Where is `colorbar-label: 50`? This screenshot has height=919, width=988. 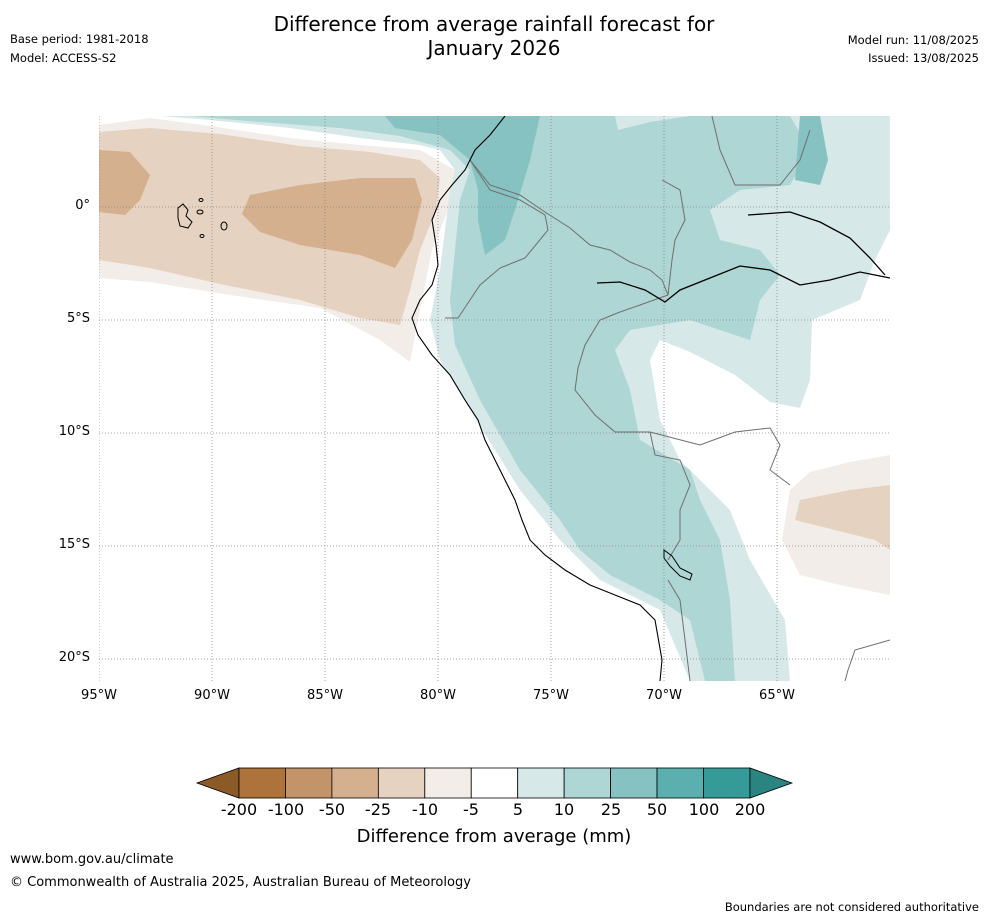
colorbar-label: 50 is located at coordinates (657, 809).